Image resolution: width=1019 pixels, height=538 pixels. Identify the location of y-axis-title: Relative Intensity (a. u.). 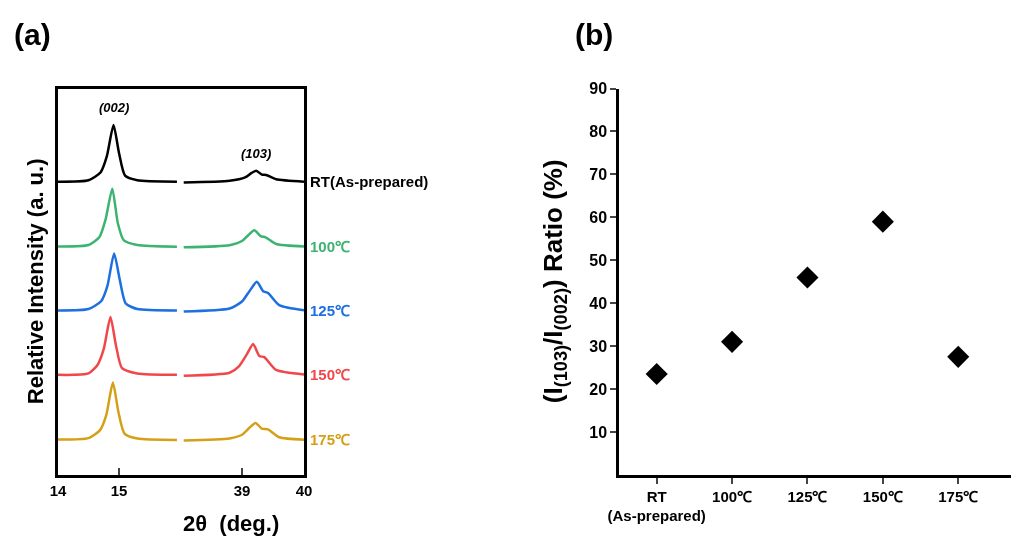
(35, 281).